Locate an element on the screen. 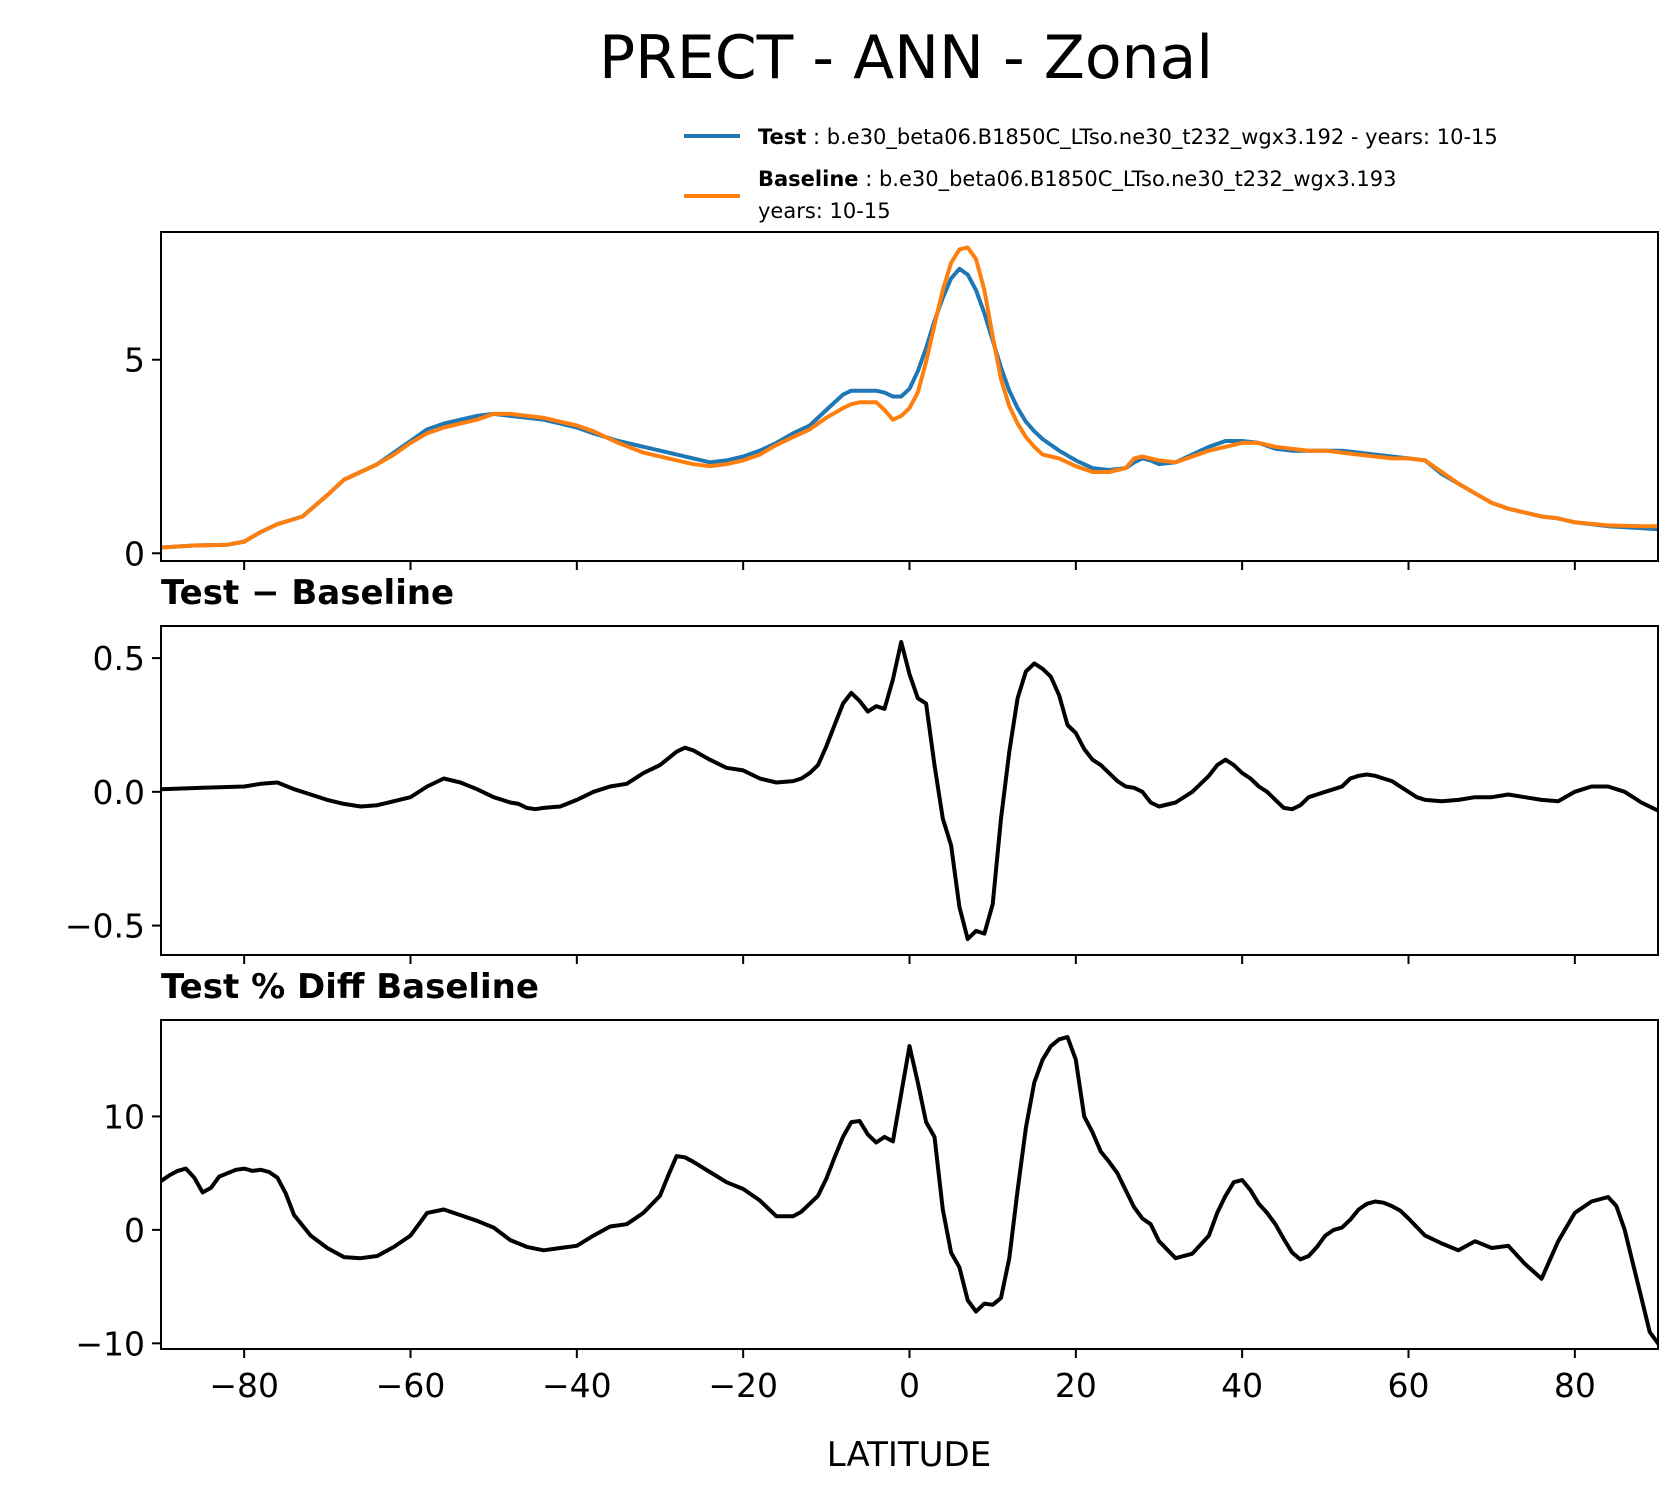 This screenshot has width=1678, height=1496. x-tick-label: 40 is located at coordinates (1242, 1385).